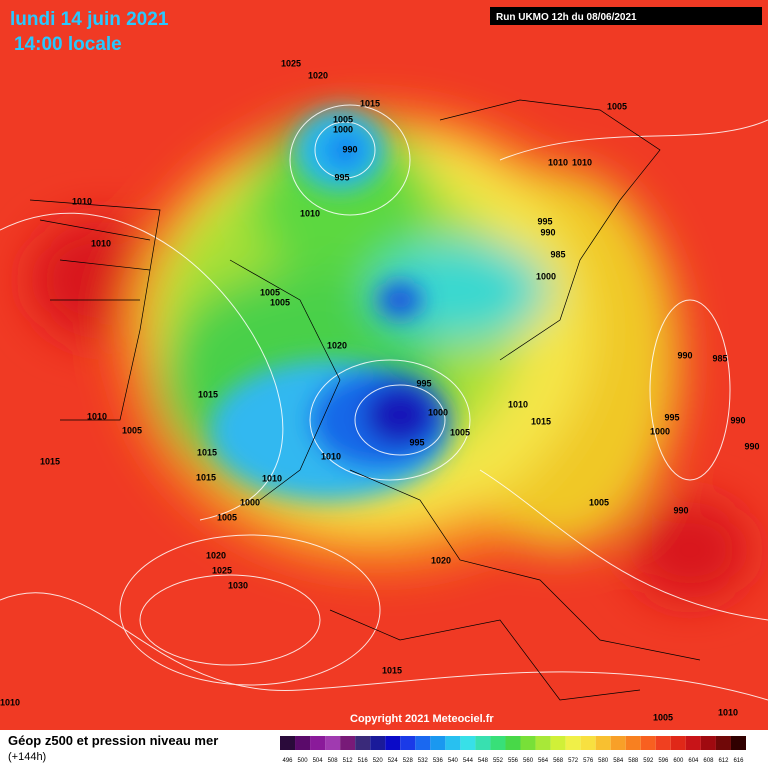  I want to click on scale-label: 576, so click(588, 761).